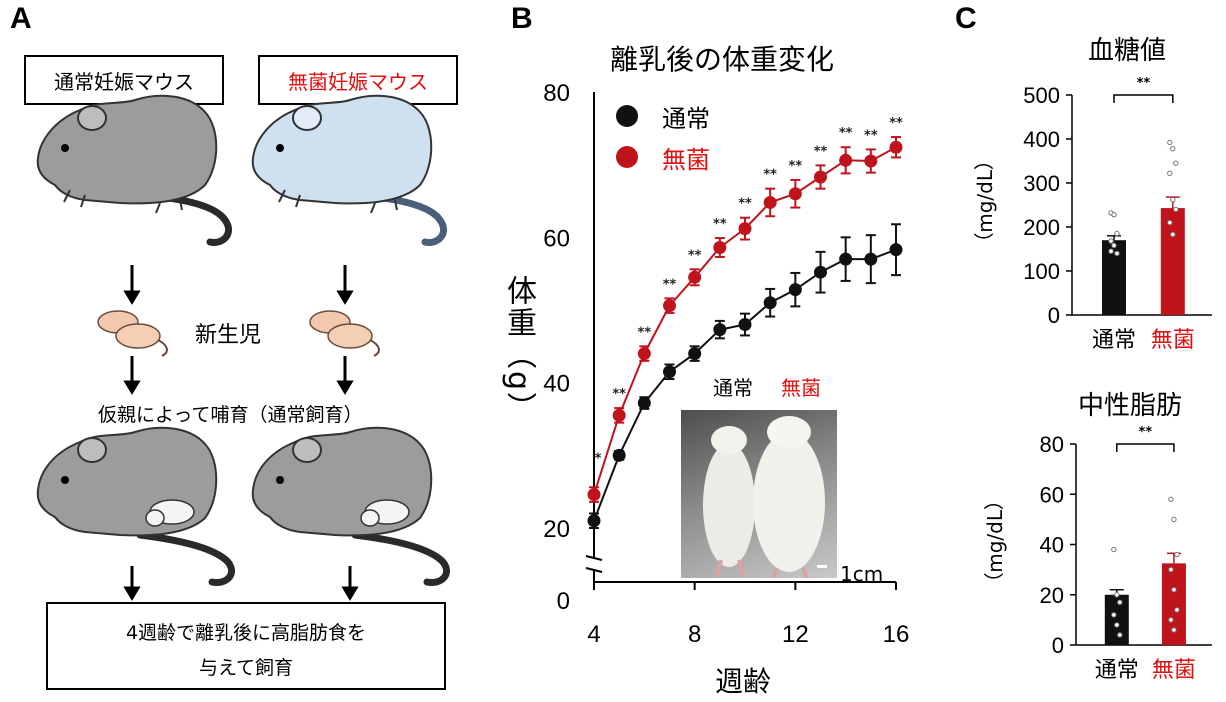 This screenshot has height=702, width=1226. What do you see at coordinates (246, 668) in the screenshot?
I see `final-condition-line-2: 与えて飼育` at bounding box center [246, 668].